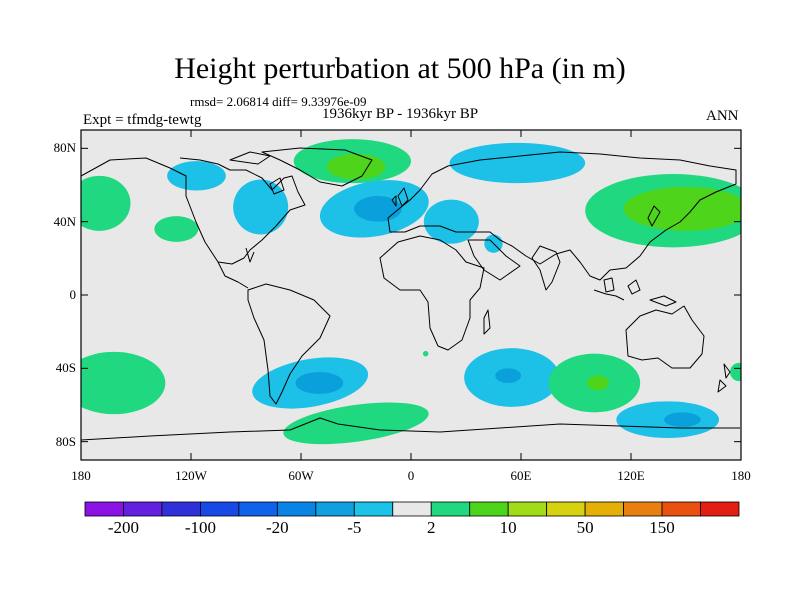 This screenshot has height=600, width=800. I want to click on coast-eurasia, so click(562, 216).